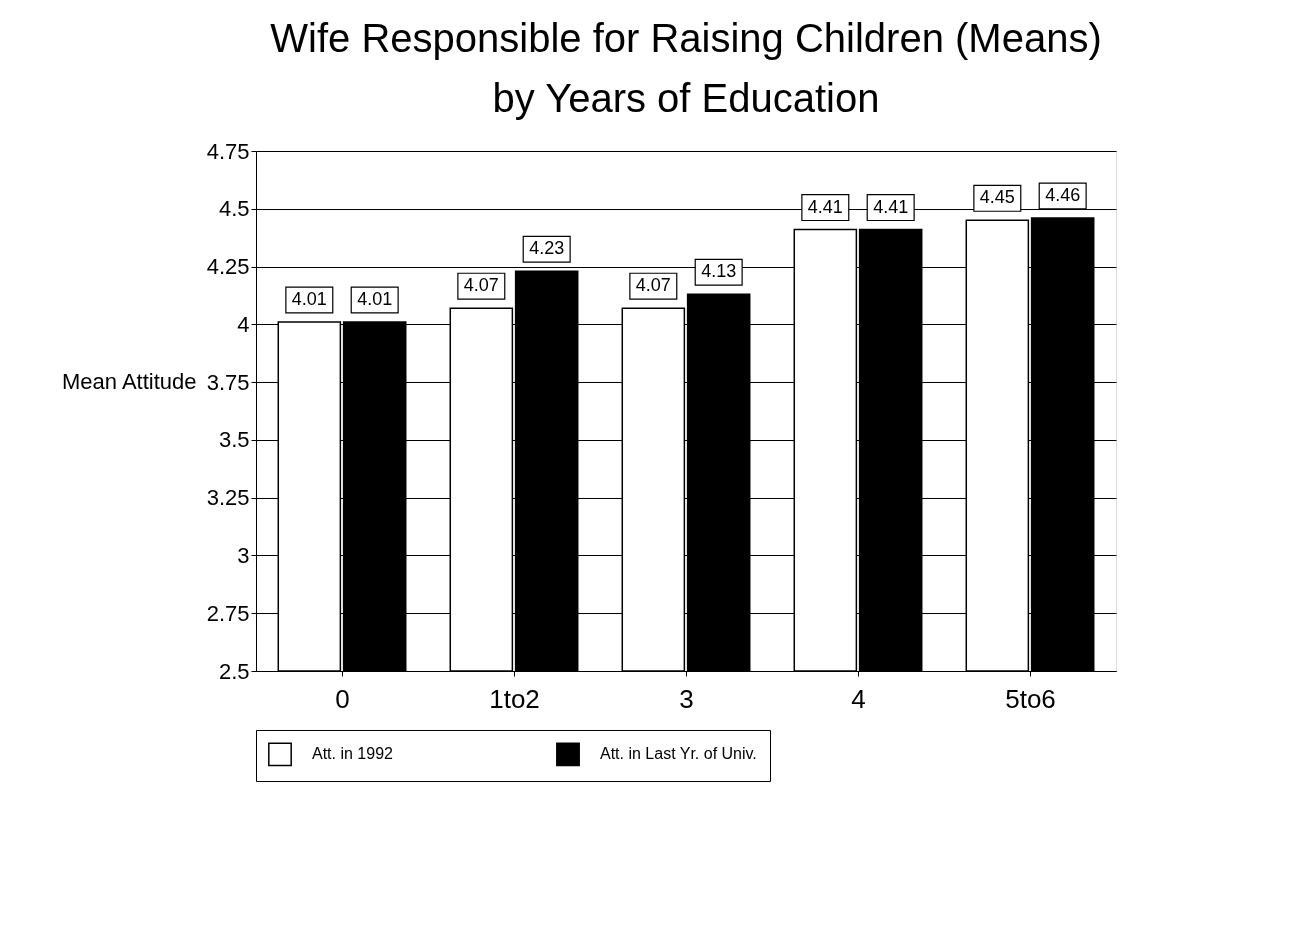 The width and height of the screenshot is (1292, 948). What do you see at coordinates (234, 209) in the screenshot?
I see `y-tick-label: 4.5` at bounding box center [234, 209].